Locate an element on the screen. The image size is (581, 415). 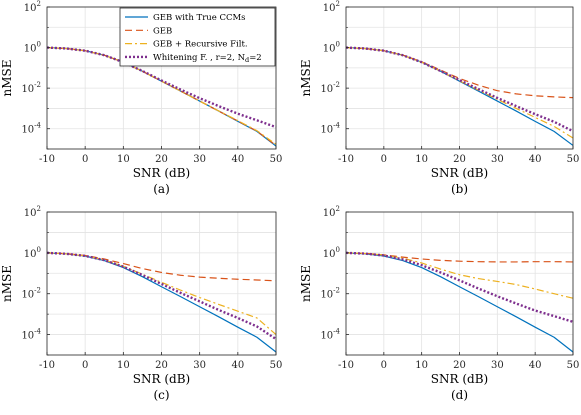
panel-label: (c) is located at coordinates (161, 395).